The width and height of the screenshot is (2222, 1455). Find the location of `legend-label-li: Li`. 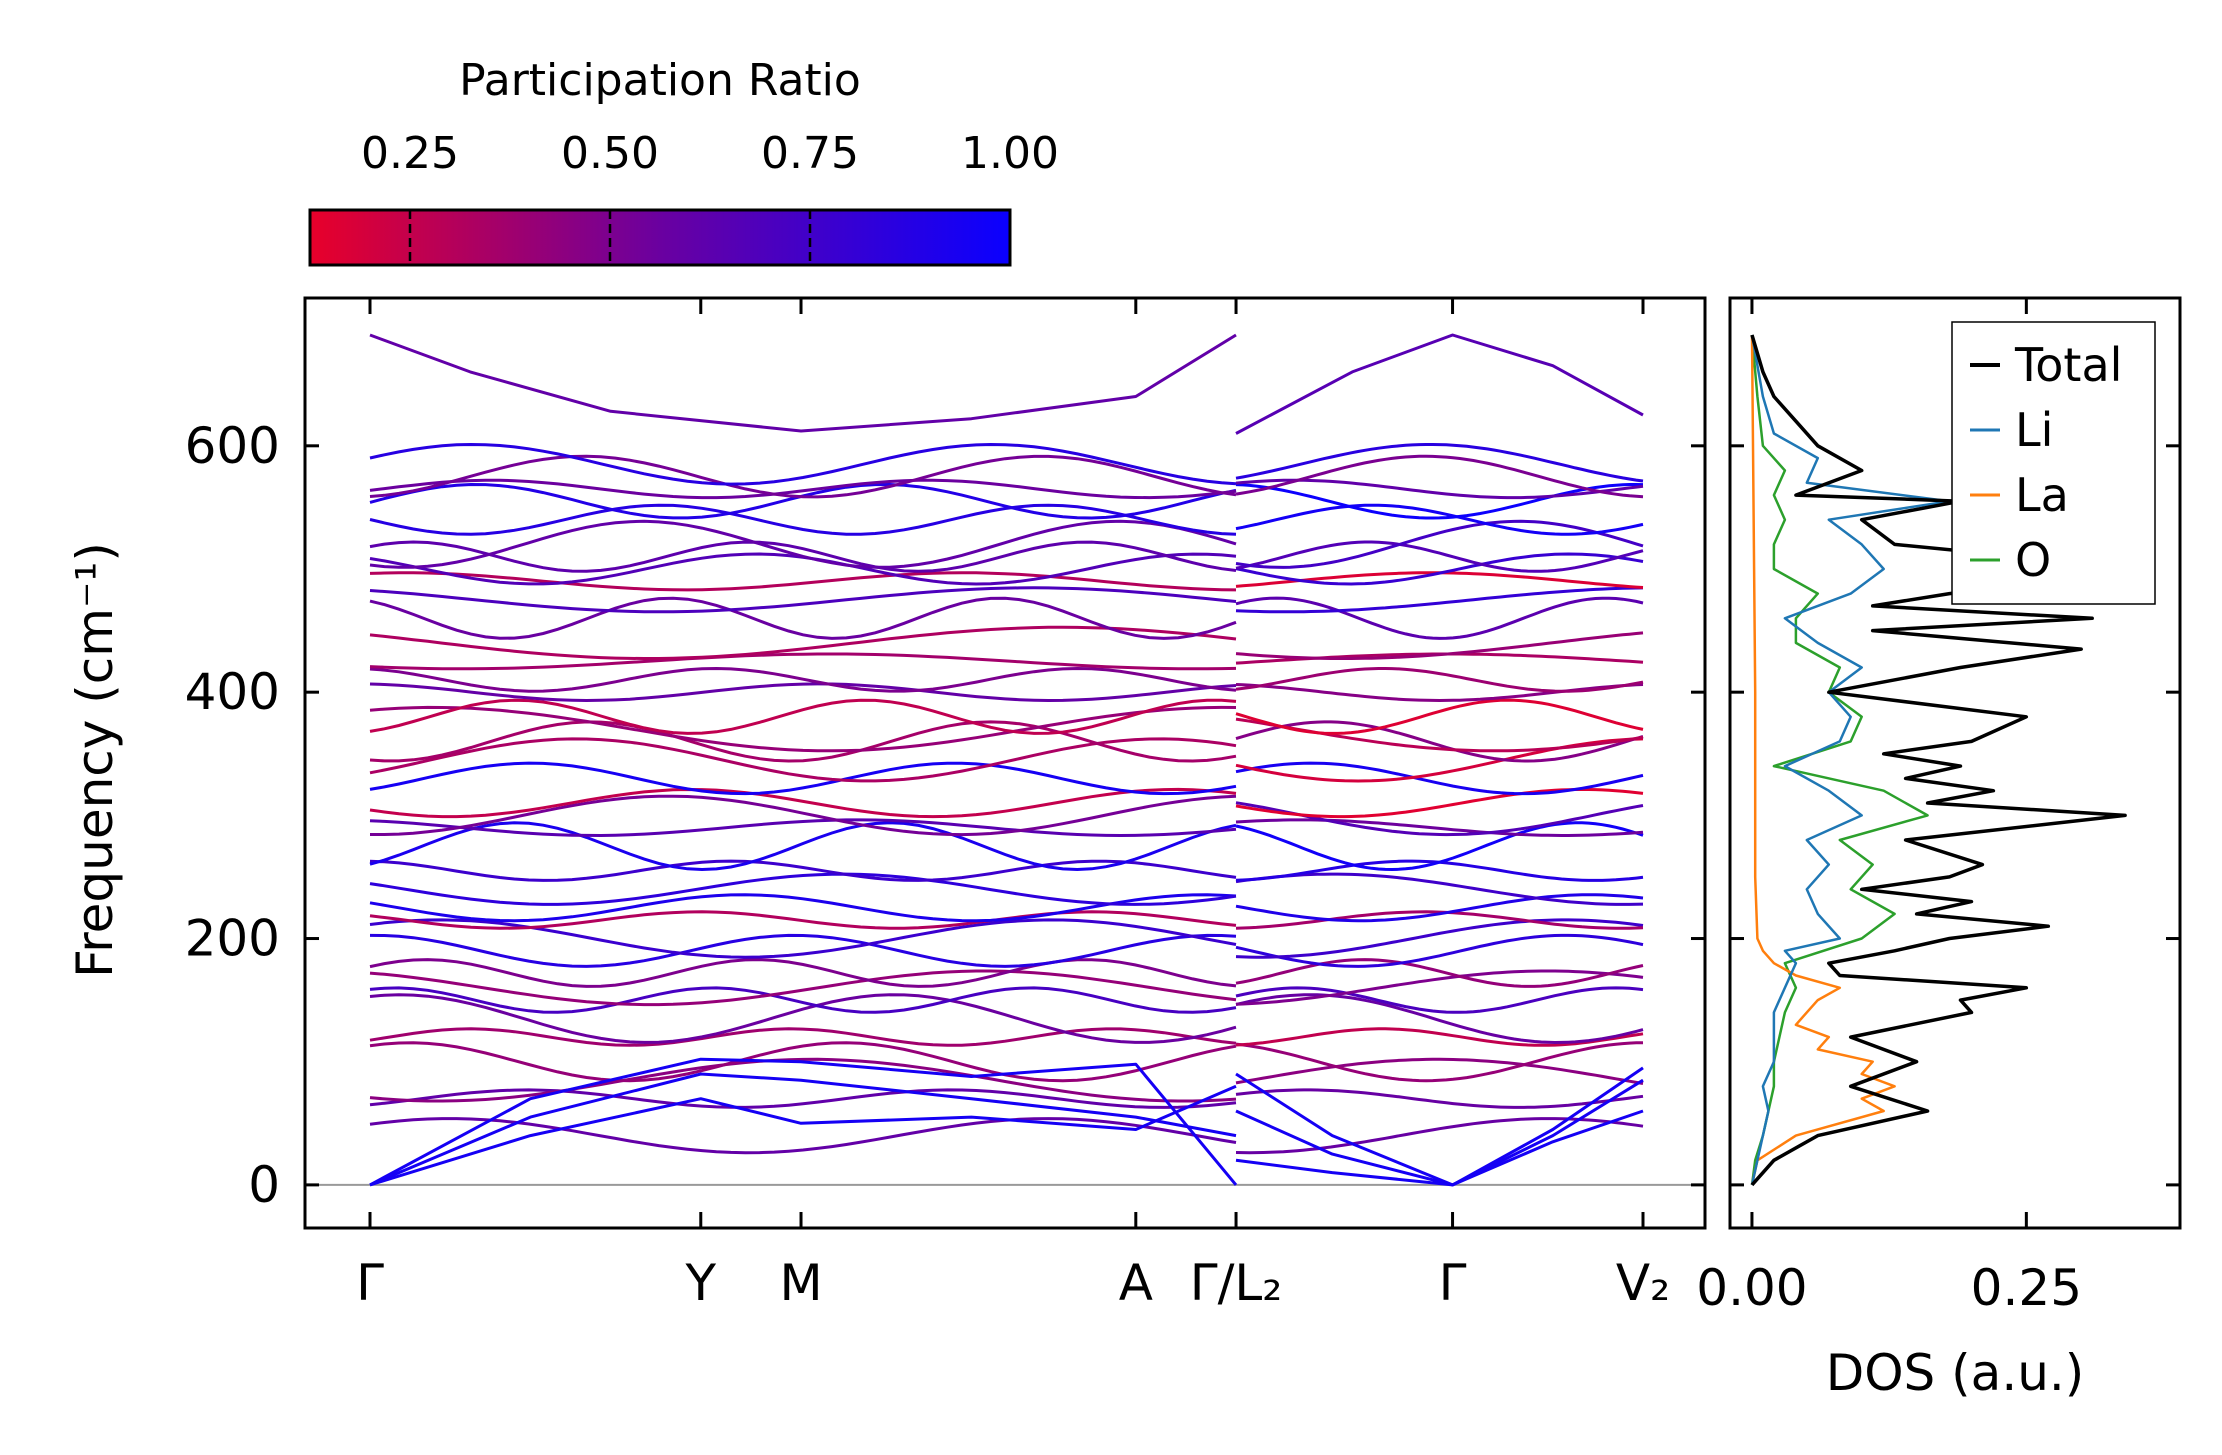

legend-label-li: Li is located at coordinates (2034, 430).